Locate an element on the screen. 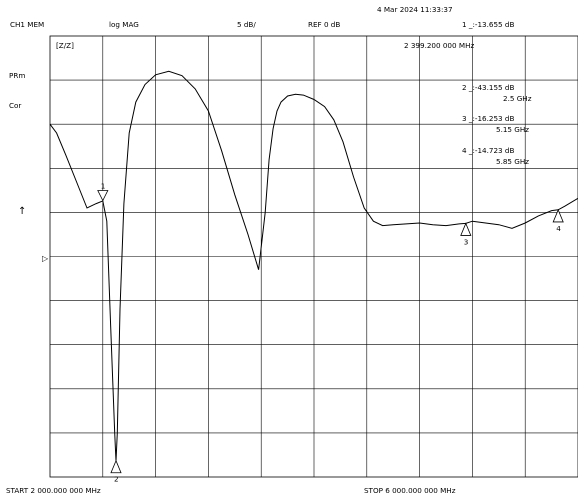 Image resolution: width=578 pixels, height=497 pixels. marker2-frequency: 2.5 GHz is located at coordinates (517, 98).